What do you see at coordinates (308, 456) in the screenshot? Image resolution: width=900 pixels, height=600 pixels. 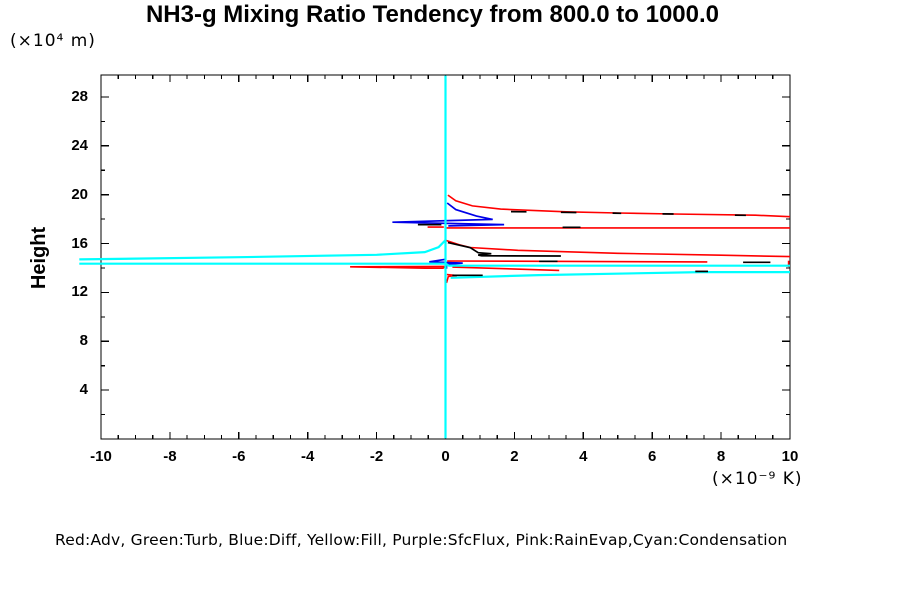 I see `x-tick-label: -4` at bounding box center [308, 456].